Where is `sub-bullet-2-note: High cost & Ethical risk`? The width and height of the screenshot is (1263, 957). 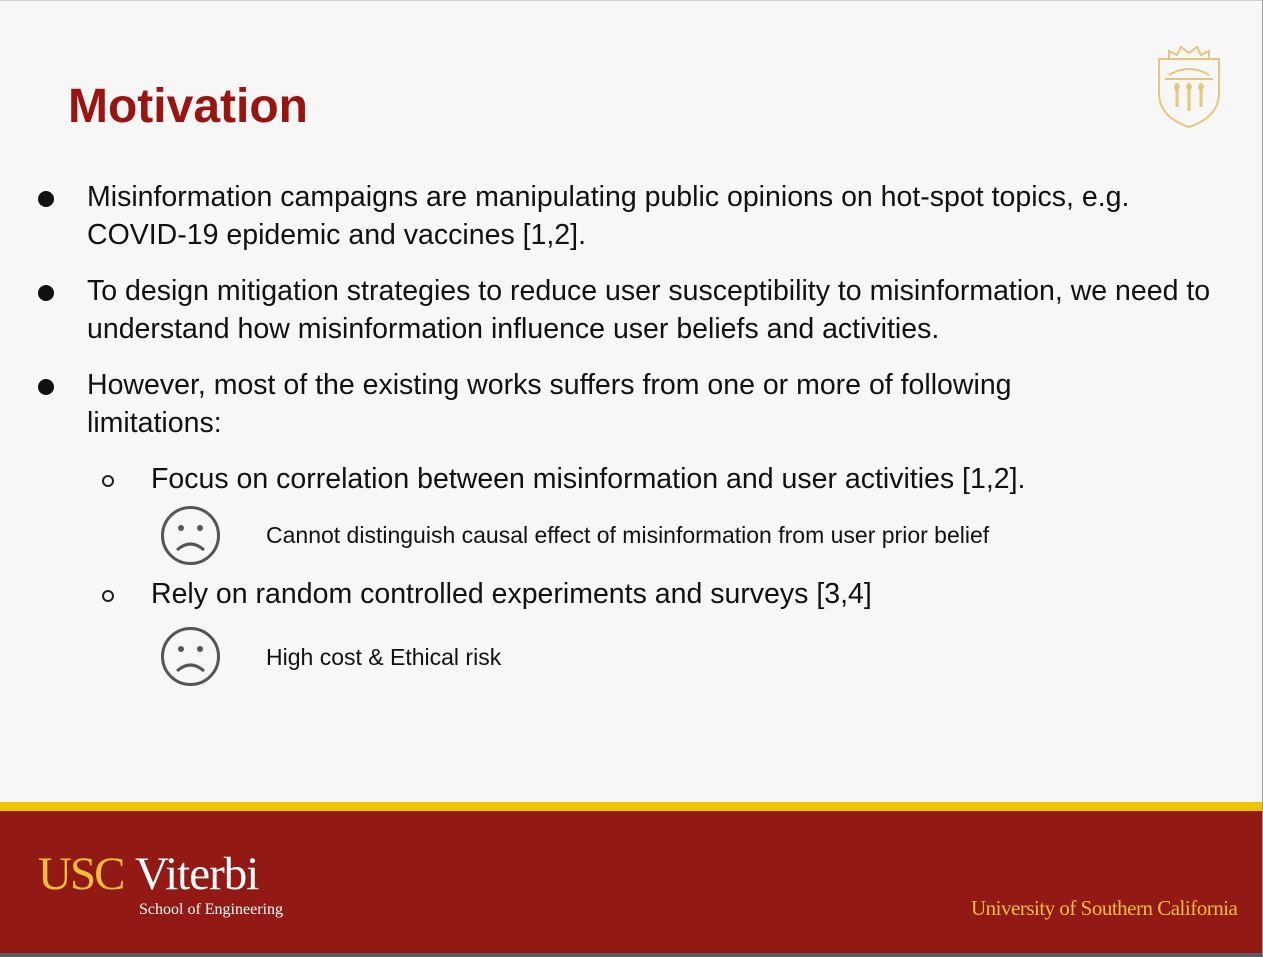
sub-bullet-2-note: High cost & Ethical risk is located at coordinates (384, 657).